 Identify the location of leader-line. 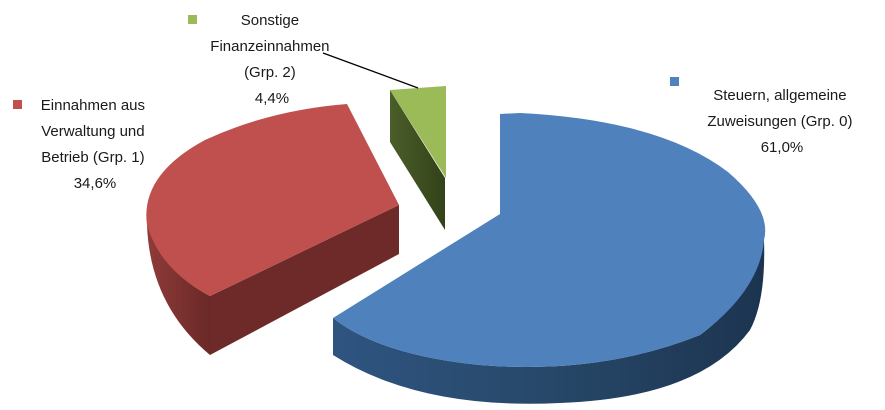
(370, 70).